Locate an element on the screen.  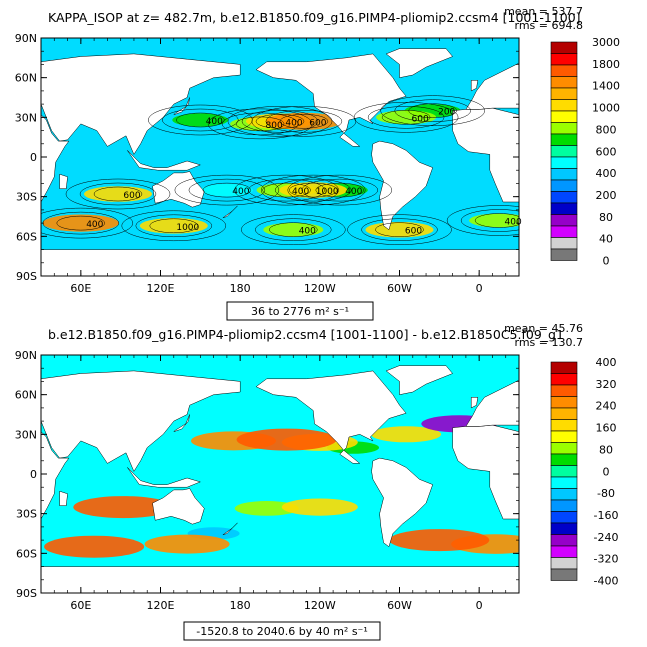
y-tick-label: 30N is located at coordinates (26, 434).